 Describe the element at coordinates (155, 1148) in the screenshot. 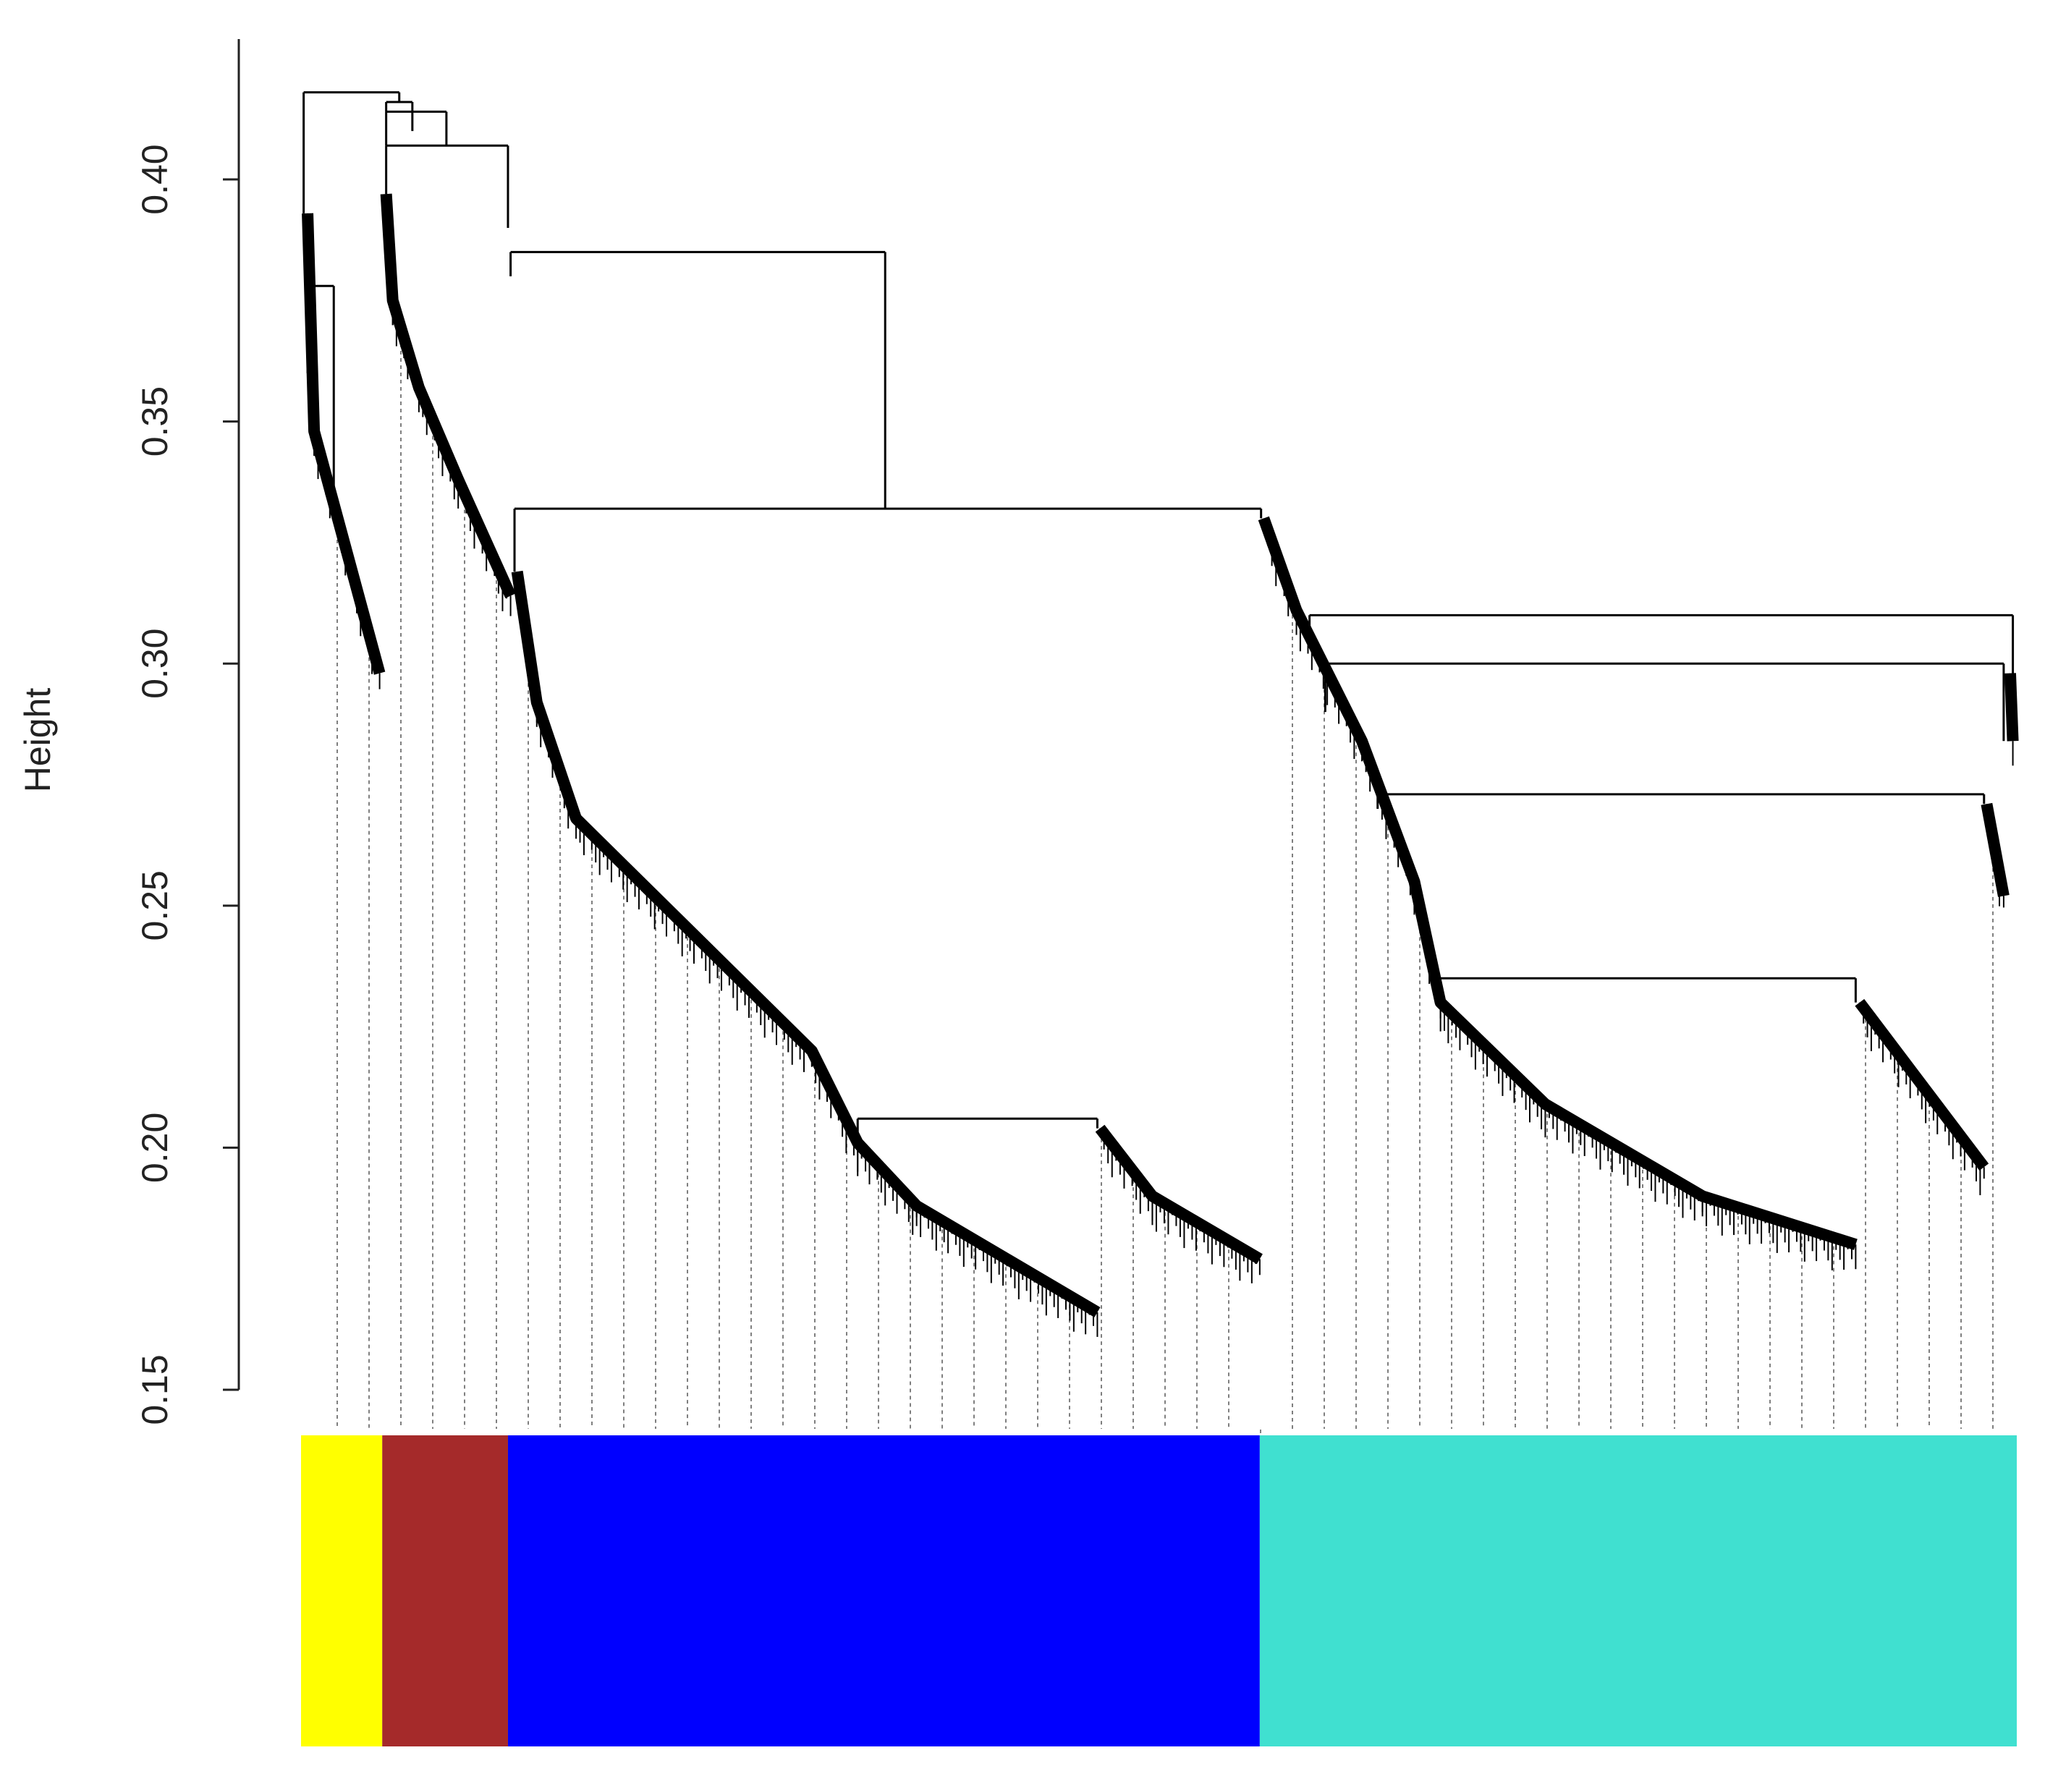

I see `y-tick-label: 0.20` at that location.